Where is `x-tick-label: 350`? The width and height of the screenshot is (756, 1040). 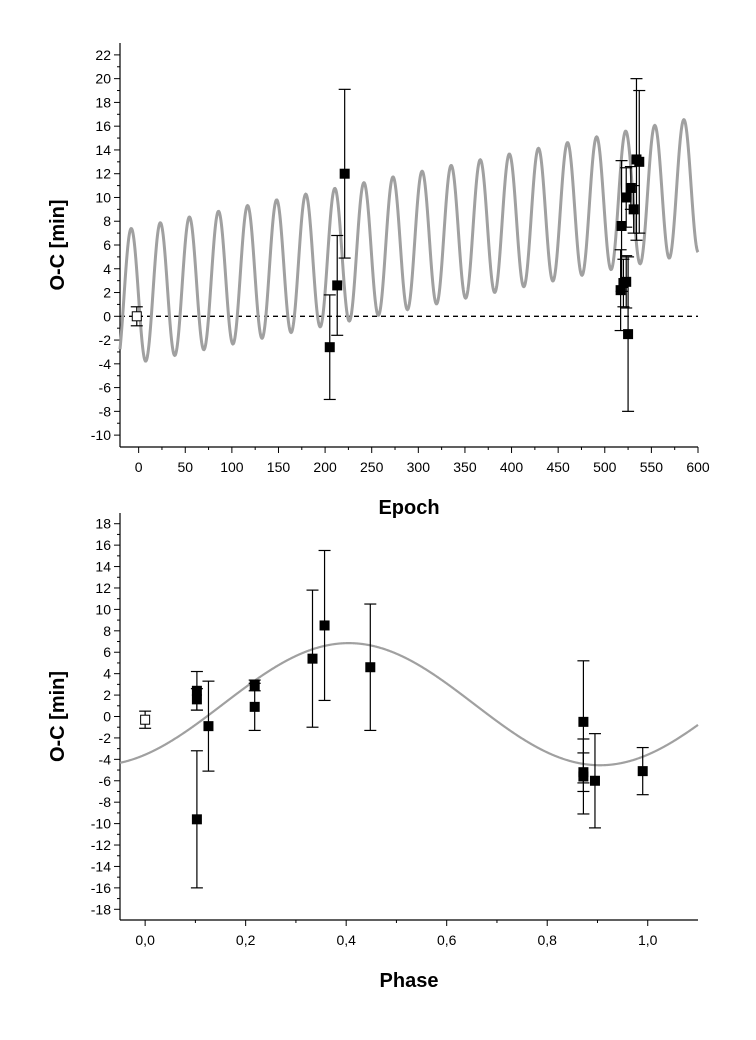 x-tick-label: 350 is located at coordinates (465, 467).